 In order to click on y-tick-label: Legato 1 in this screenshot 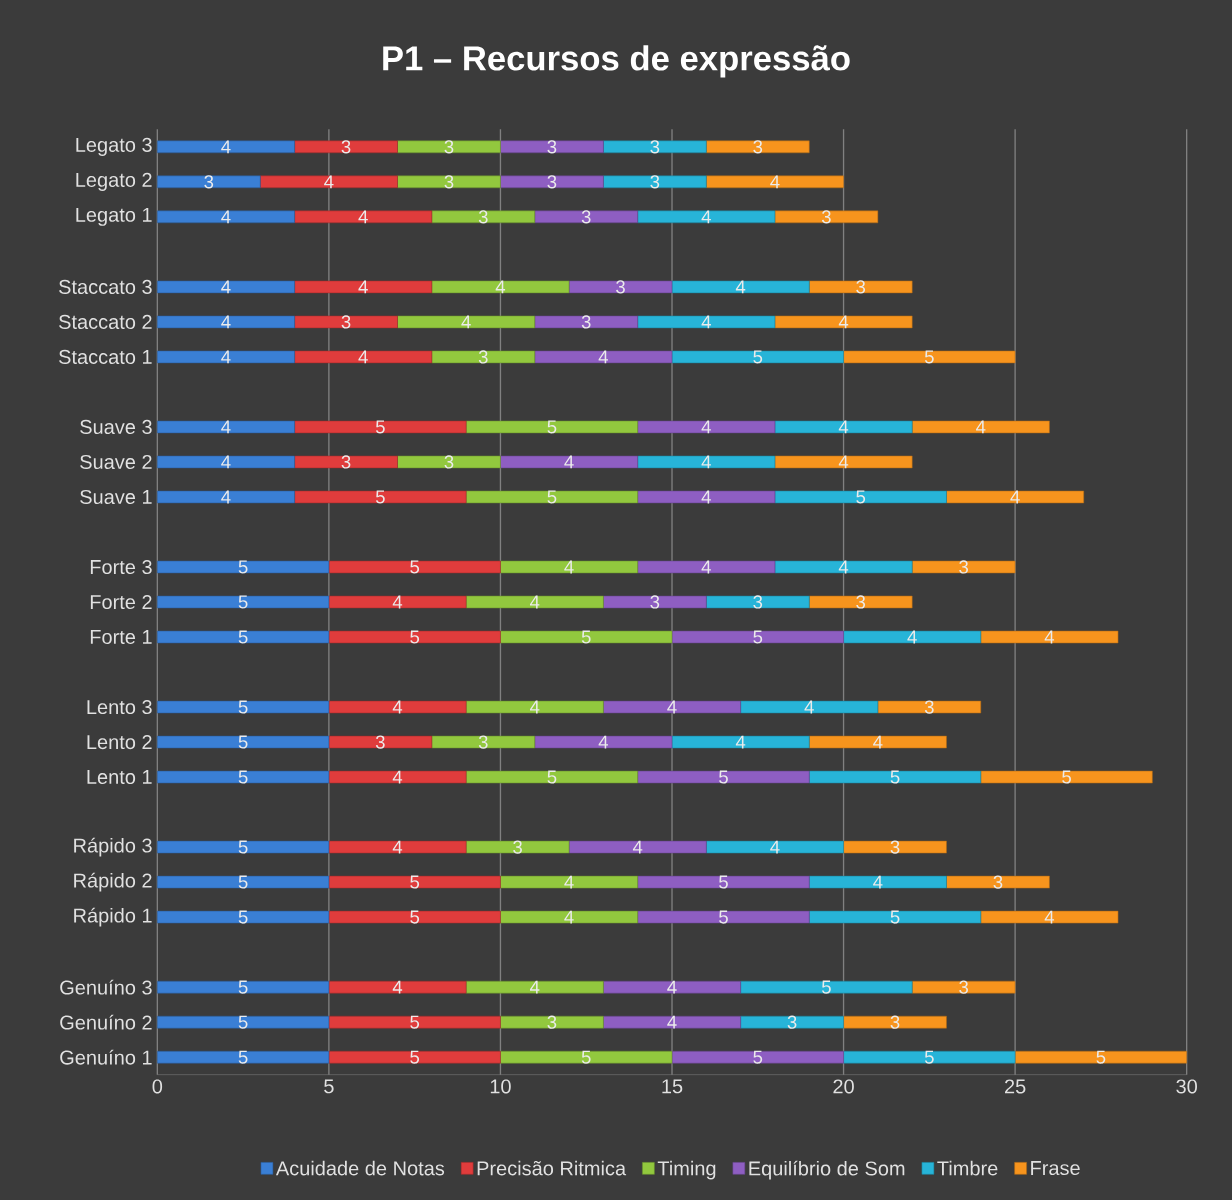, I will do `click(114, 216)`.